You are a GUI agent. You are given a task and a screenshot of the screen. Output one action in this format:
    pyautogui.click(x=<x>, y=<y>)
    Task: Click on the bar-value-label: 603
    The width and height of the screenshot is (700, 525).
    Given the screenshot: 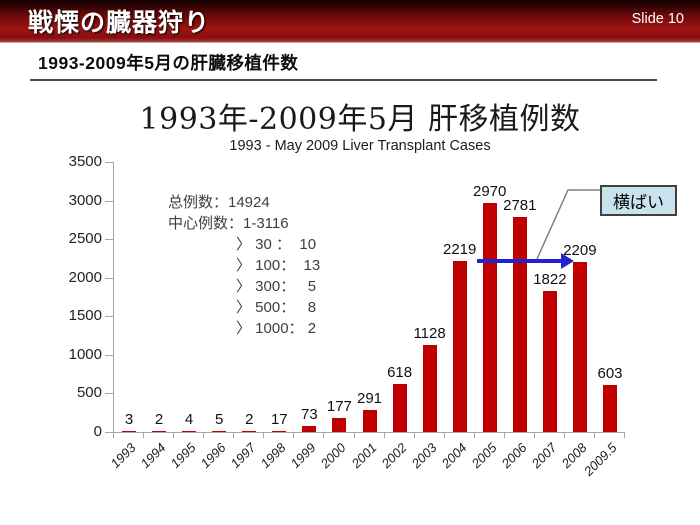 What is the action you would take?
    pyautogui.click(x=610, y=373)
    